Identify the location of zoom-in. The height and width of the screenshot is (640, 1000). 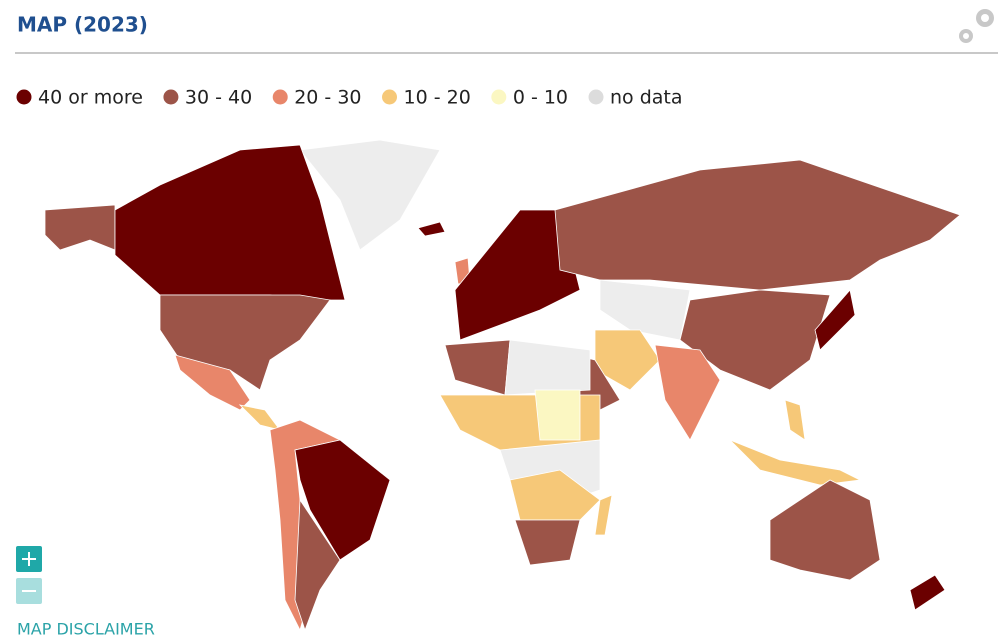
(29, 559).